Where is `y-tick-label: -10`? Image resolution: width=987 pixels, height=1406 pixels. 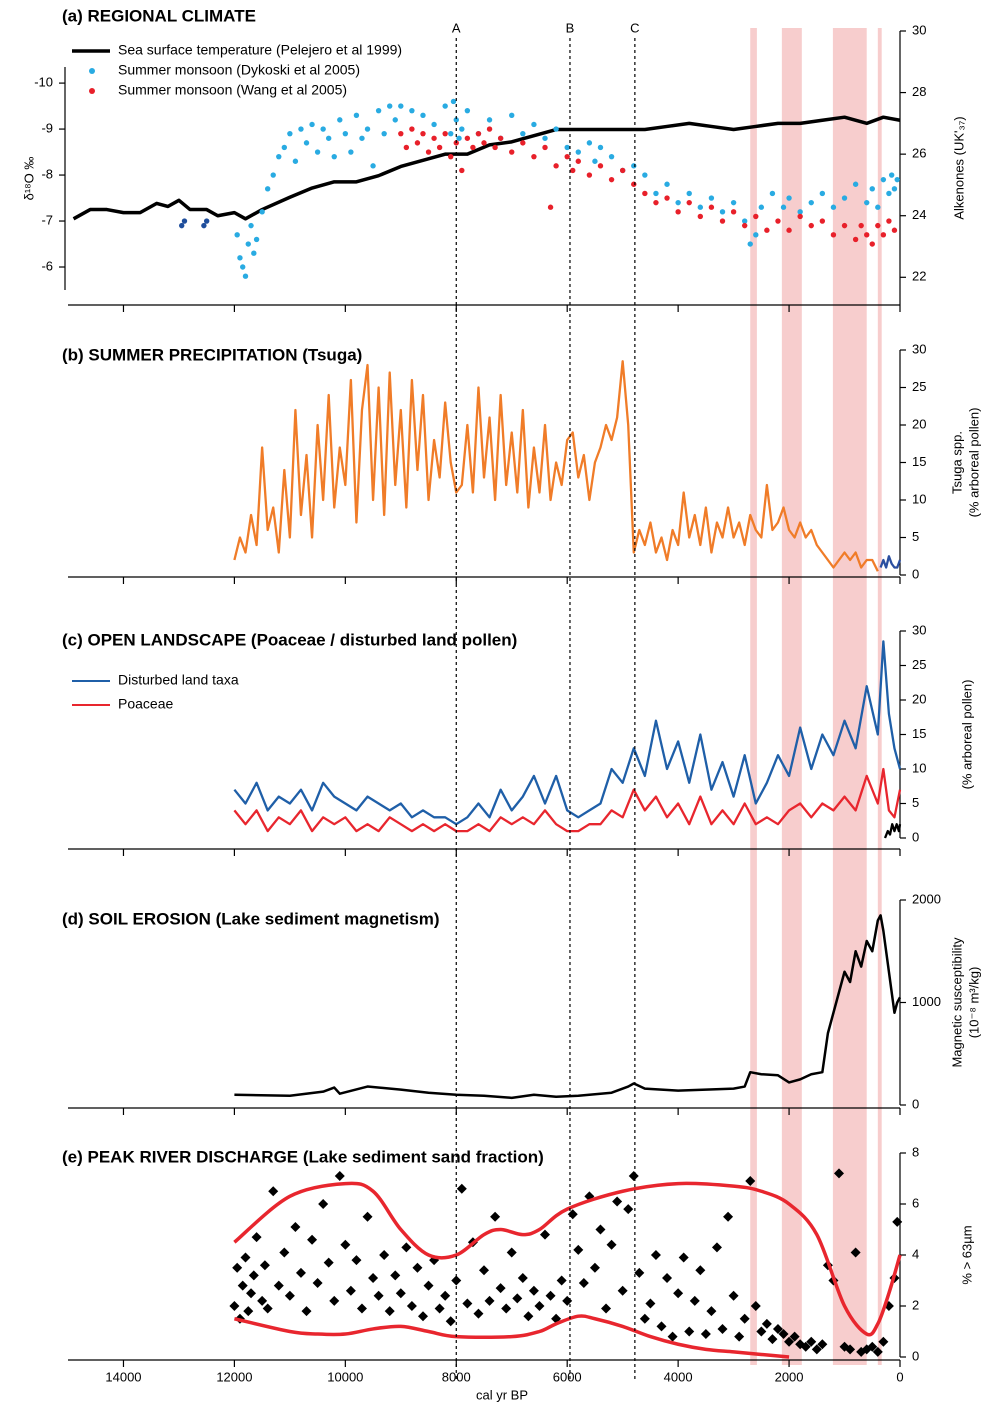
y-tick-label: -10 is located at coordinates (43, 82).